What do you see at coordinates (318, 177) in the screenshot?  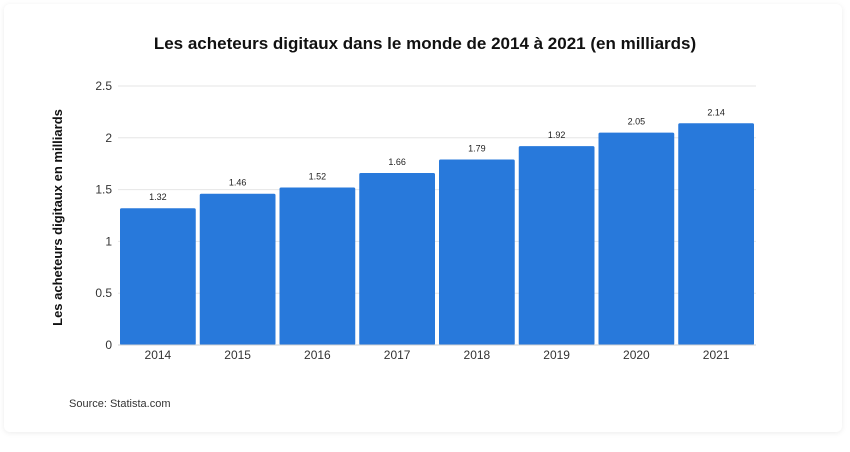 I see `bar-value-label: 1.52` at bounding box center [318, 177].